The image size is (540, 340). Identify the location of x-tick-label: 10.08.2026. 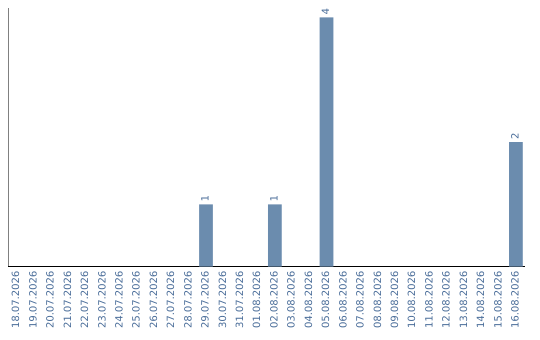
(412, 299).